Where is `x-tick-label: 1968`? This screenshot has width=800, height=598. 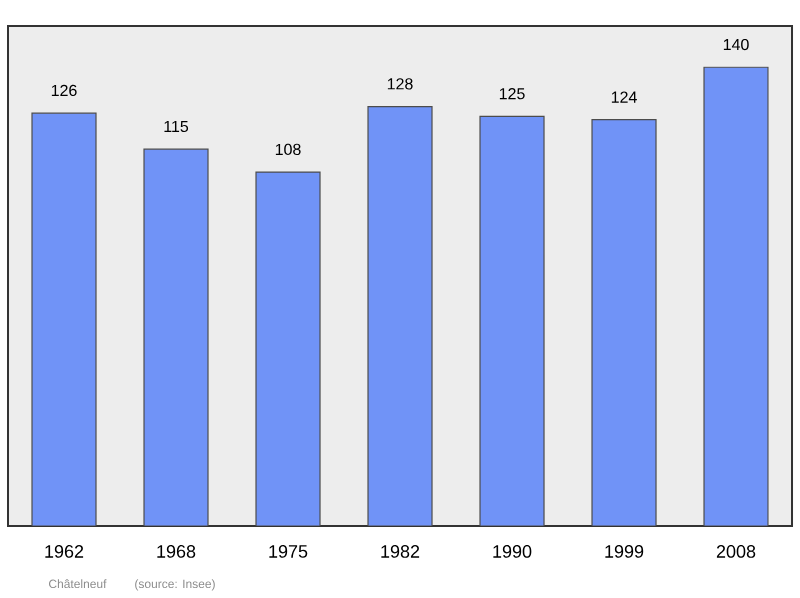 x-tick-label: 1968 is located at coordinates (176, 551).